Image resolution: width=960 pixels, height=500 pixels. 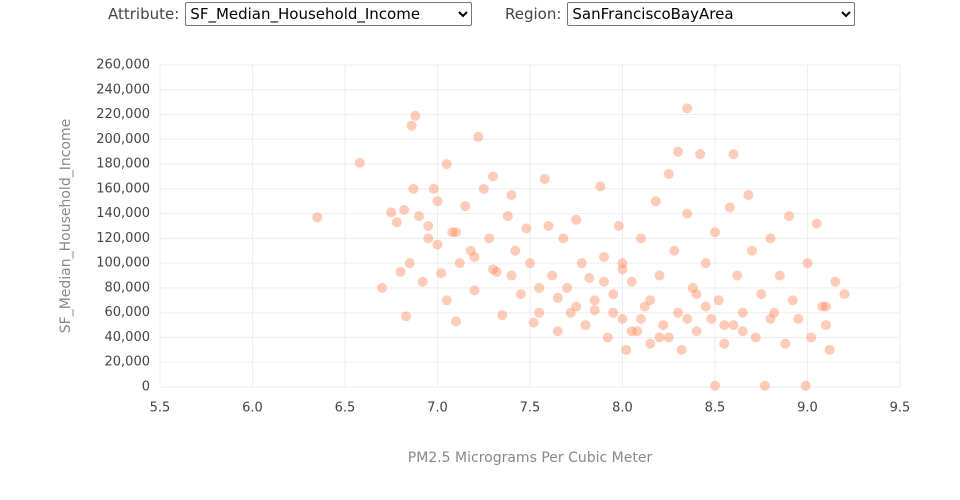 What do you see at coordinates (123, 89) in the screenshot?
I see `y-tick-label: 240,000` at bounding box center [123, 89].